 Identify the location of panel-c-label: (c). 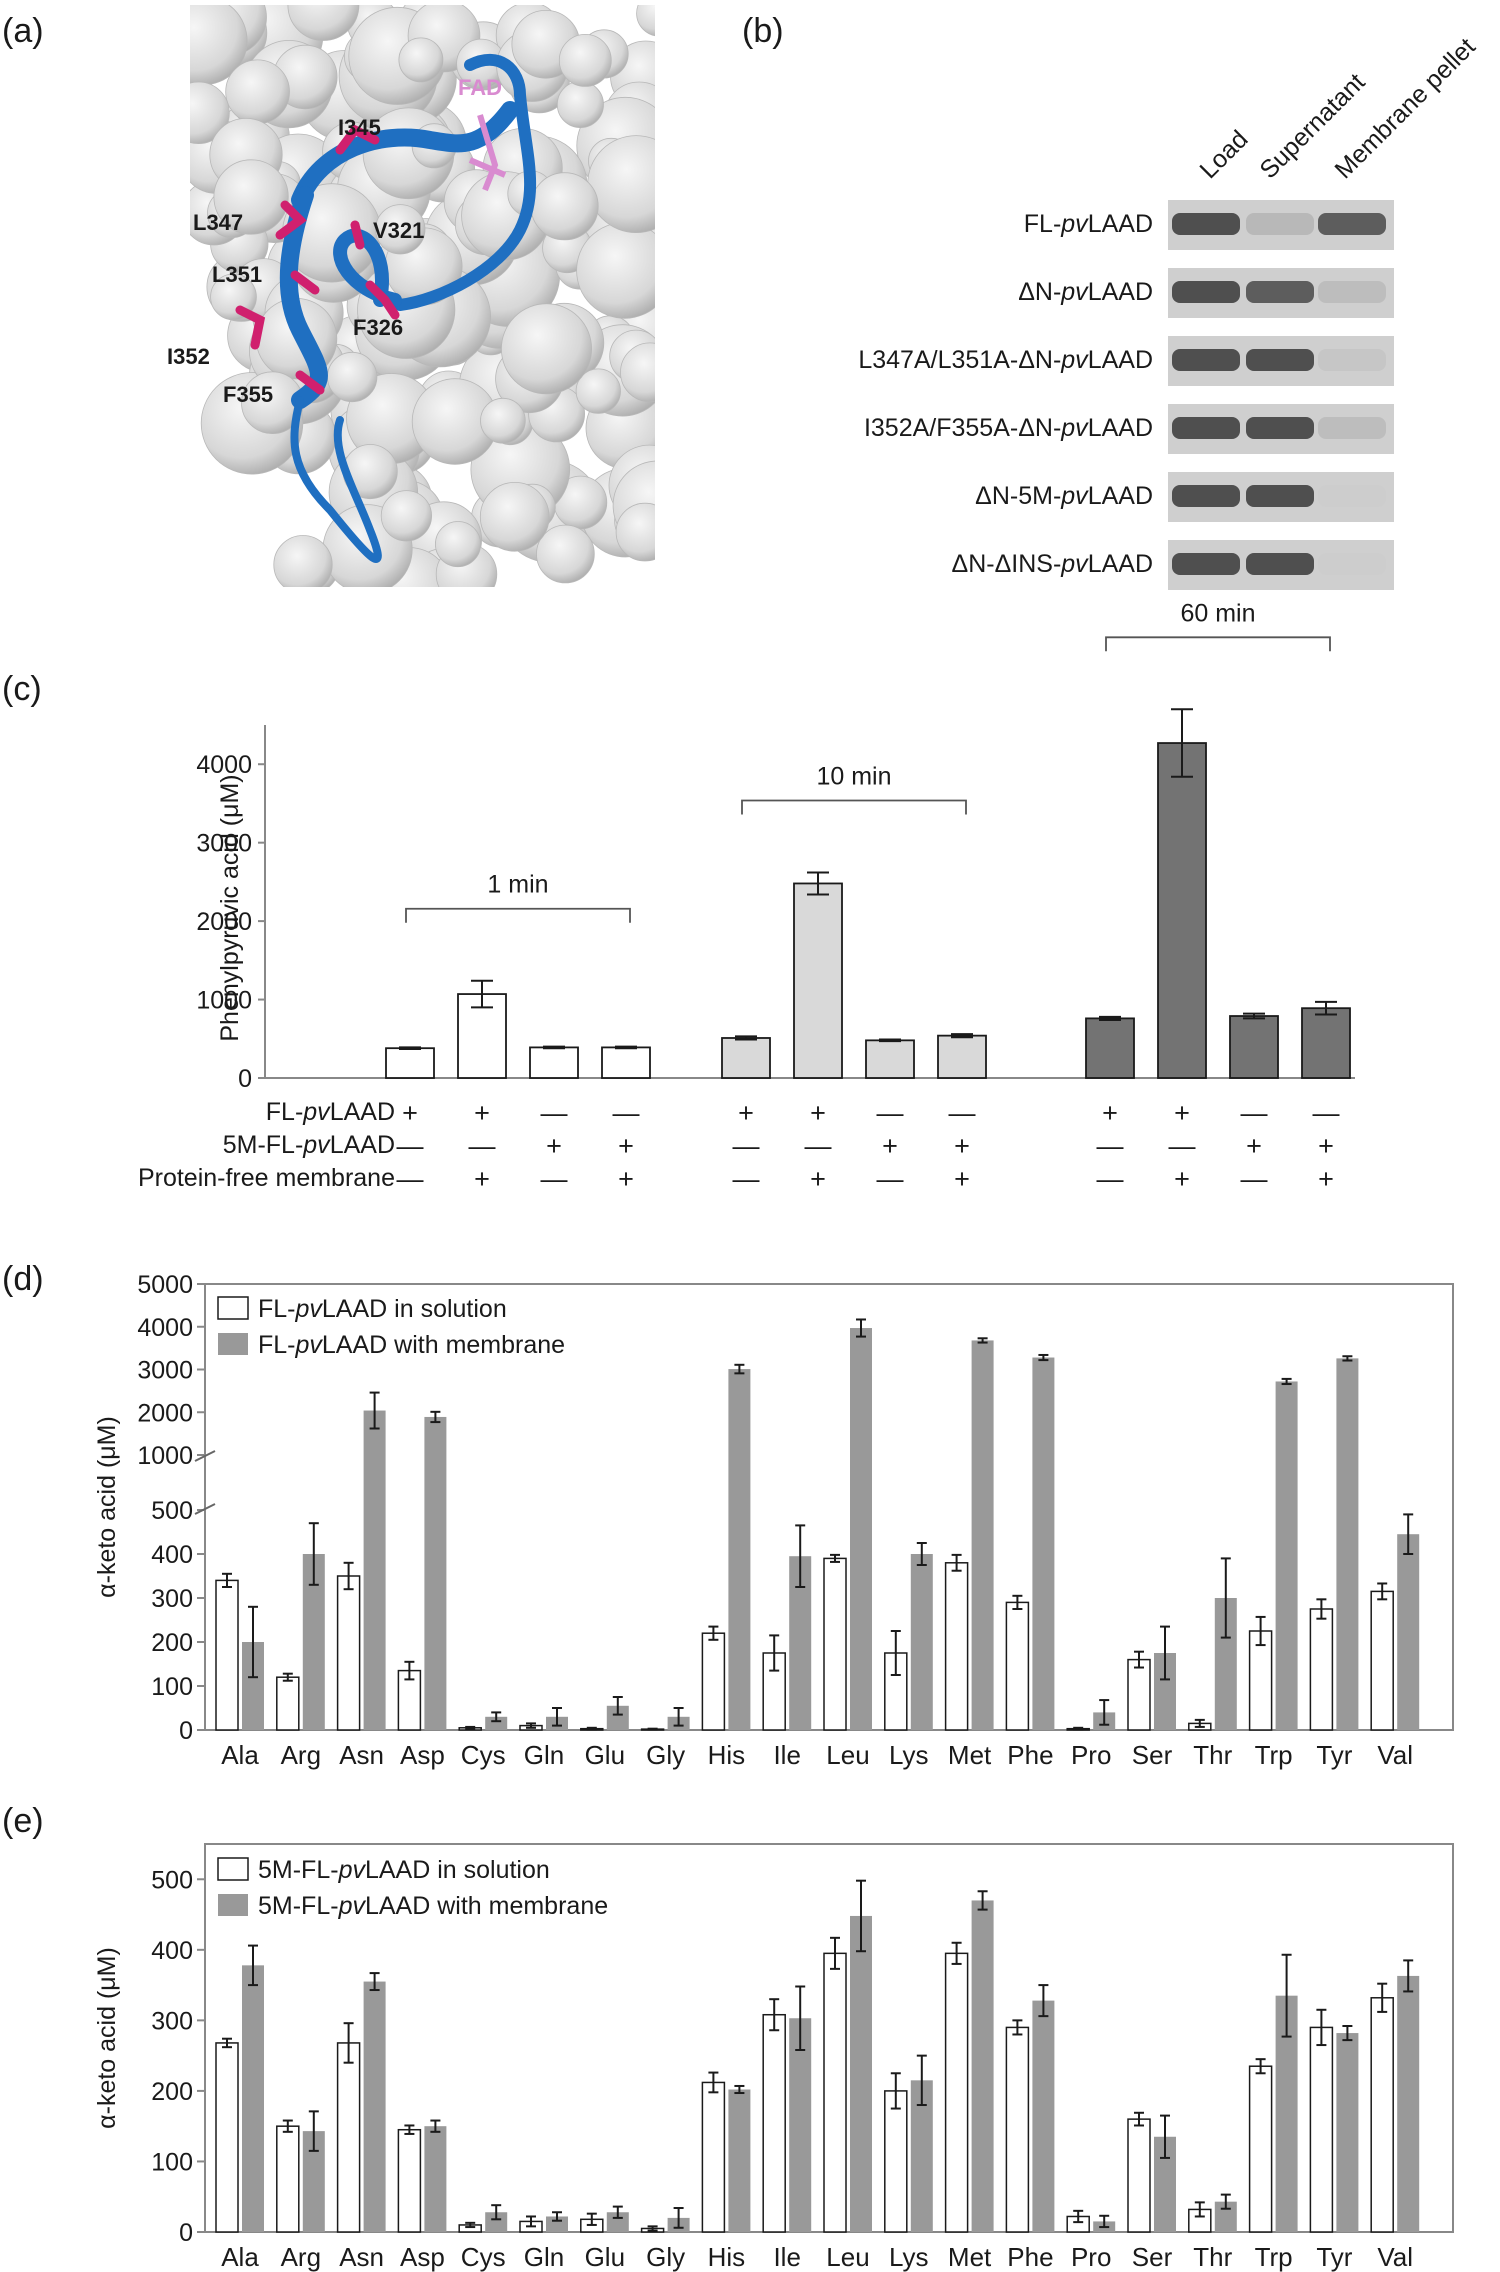
(22, 689).